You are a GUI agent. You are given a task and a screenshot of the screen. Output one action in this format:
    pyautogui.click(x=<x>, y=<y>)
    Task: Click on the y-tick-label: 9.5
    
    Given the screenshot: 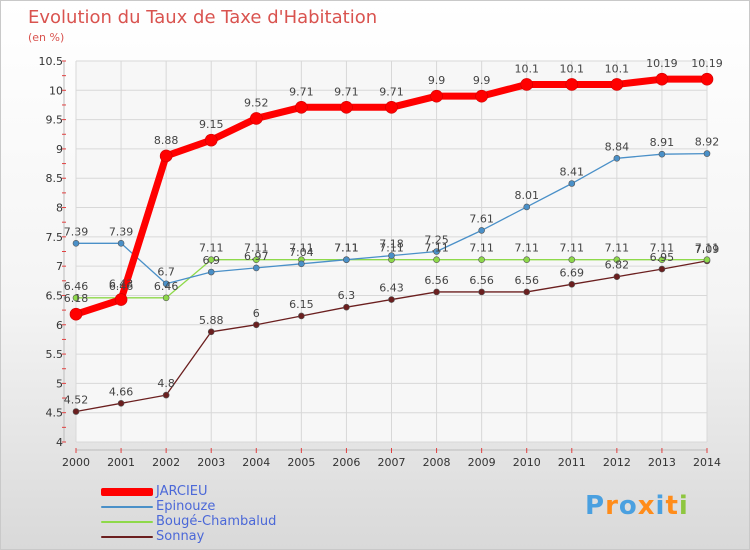 What is the action you would take?
    pyautogui.click(x=55, y=120)
    